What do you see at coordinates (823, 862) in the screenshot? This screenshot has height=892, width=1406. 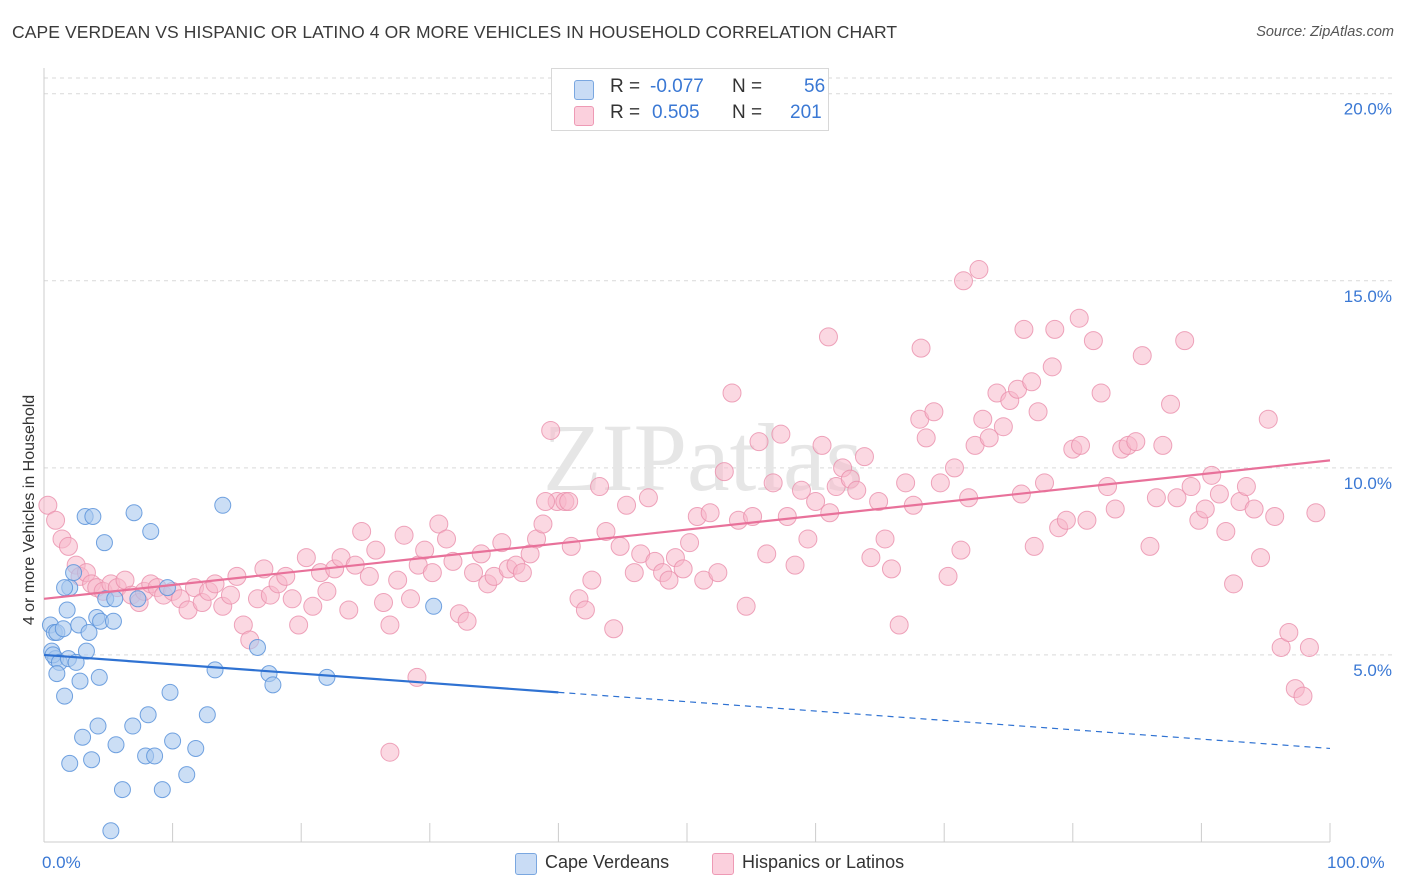 I see `bottom-legend-label: Hispanics or Latinos` at bounding box center [823, 862].